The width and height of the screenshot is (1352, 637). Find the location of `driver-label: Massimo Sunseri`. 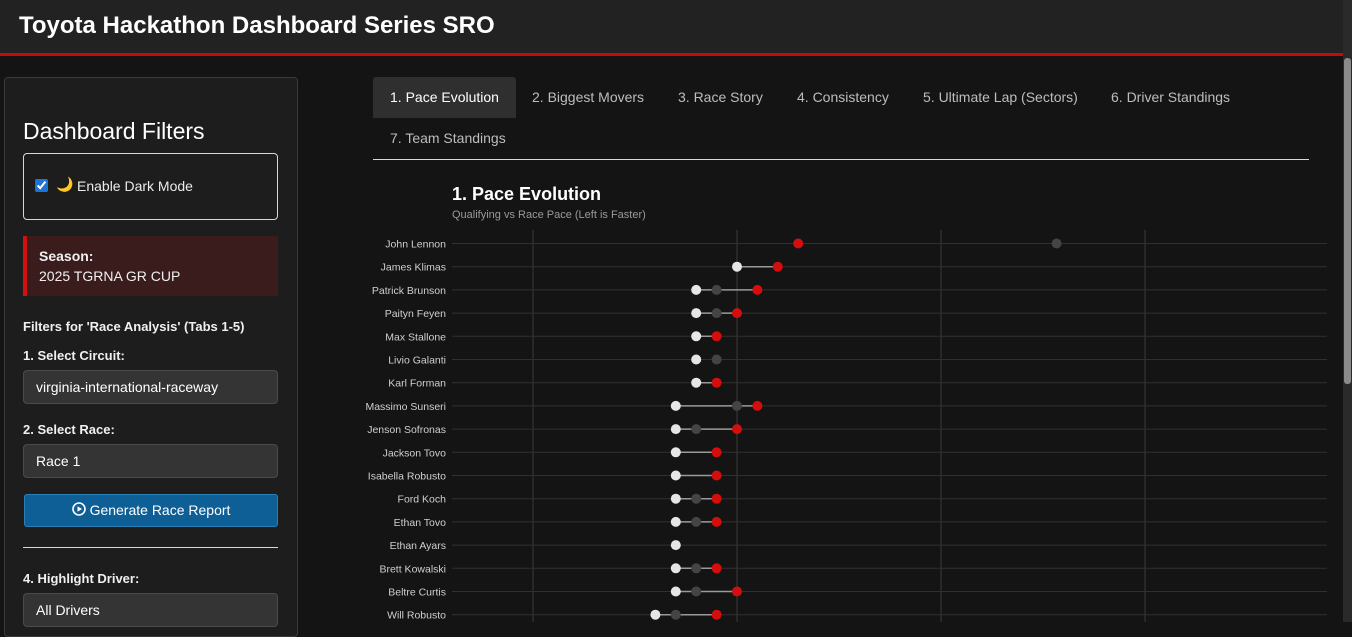

driver-label: Massimo Sunseri is located at coordinates (405, 407).